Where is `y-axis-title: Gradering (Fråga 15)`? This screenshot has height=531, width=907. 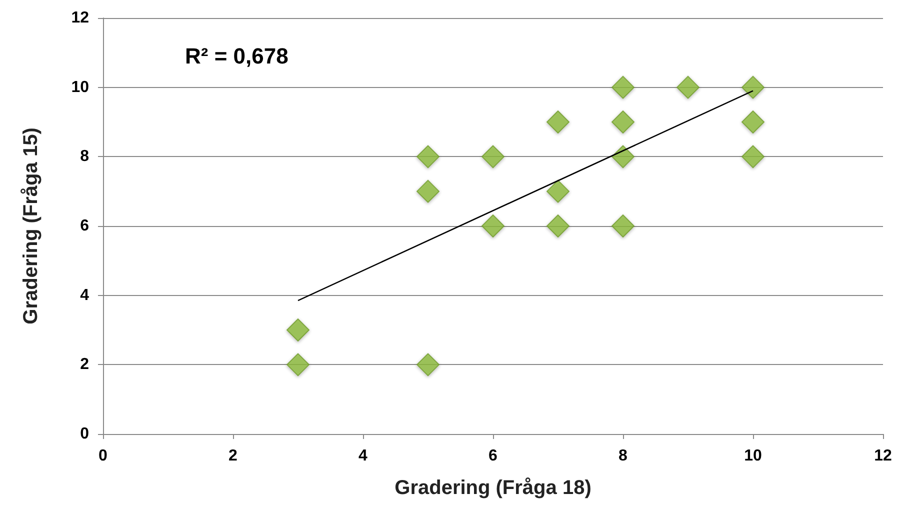
y-axis-title: Gradering (Fråga 15) is located at coordinates (31, 226).